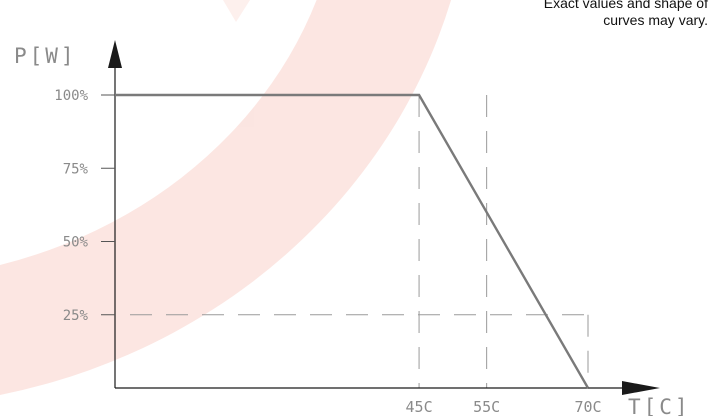  Describe the element at coordinates (486, 407) in the screenshot. I see `x-tick-label: 55C` at that location.